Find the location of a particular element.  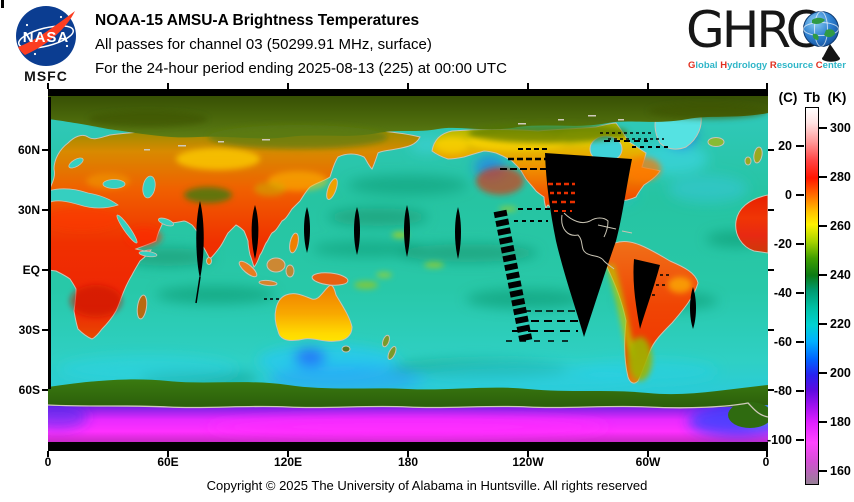

land-philippines is located at coordinates (294, 243).